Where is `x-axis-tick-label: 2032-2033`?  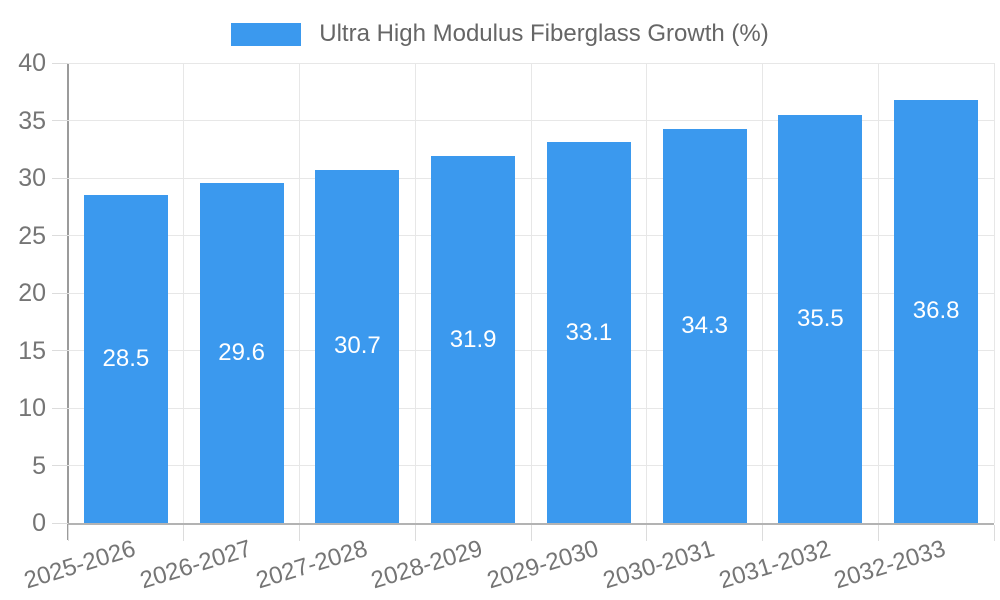
x-axis-tick-label: 2032-2033 is located at coordinates (890, 565).